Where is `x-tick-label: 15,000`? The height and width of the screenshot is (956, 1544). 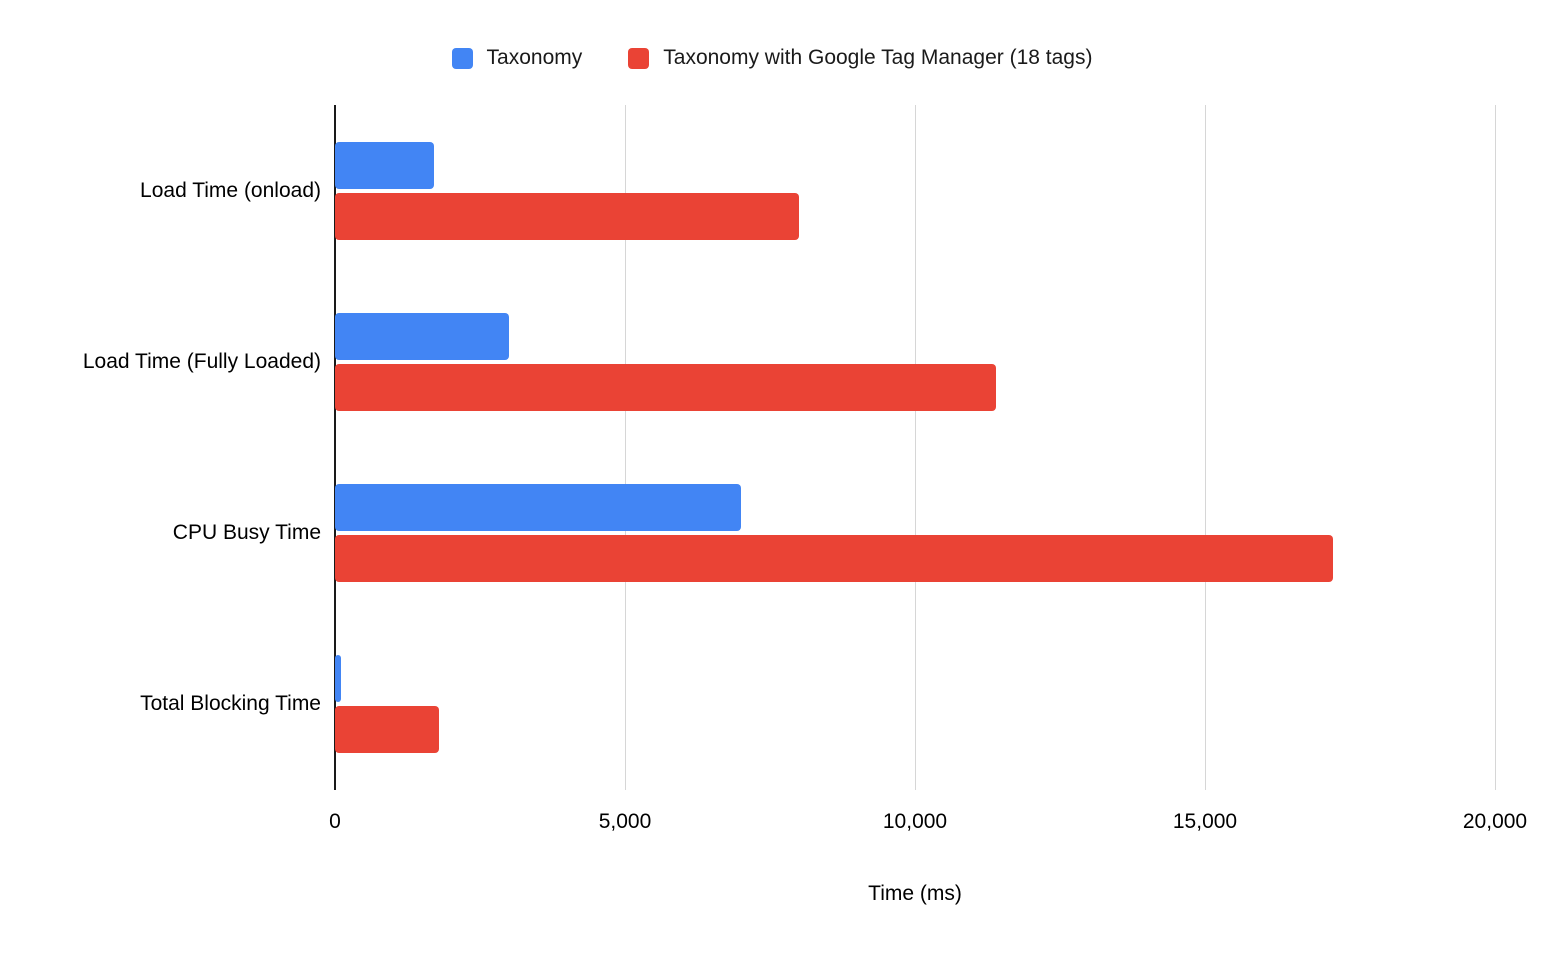
x-tick-label: 15,000 is located at coordinates (1205, 821).